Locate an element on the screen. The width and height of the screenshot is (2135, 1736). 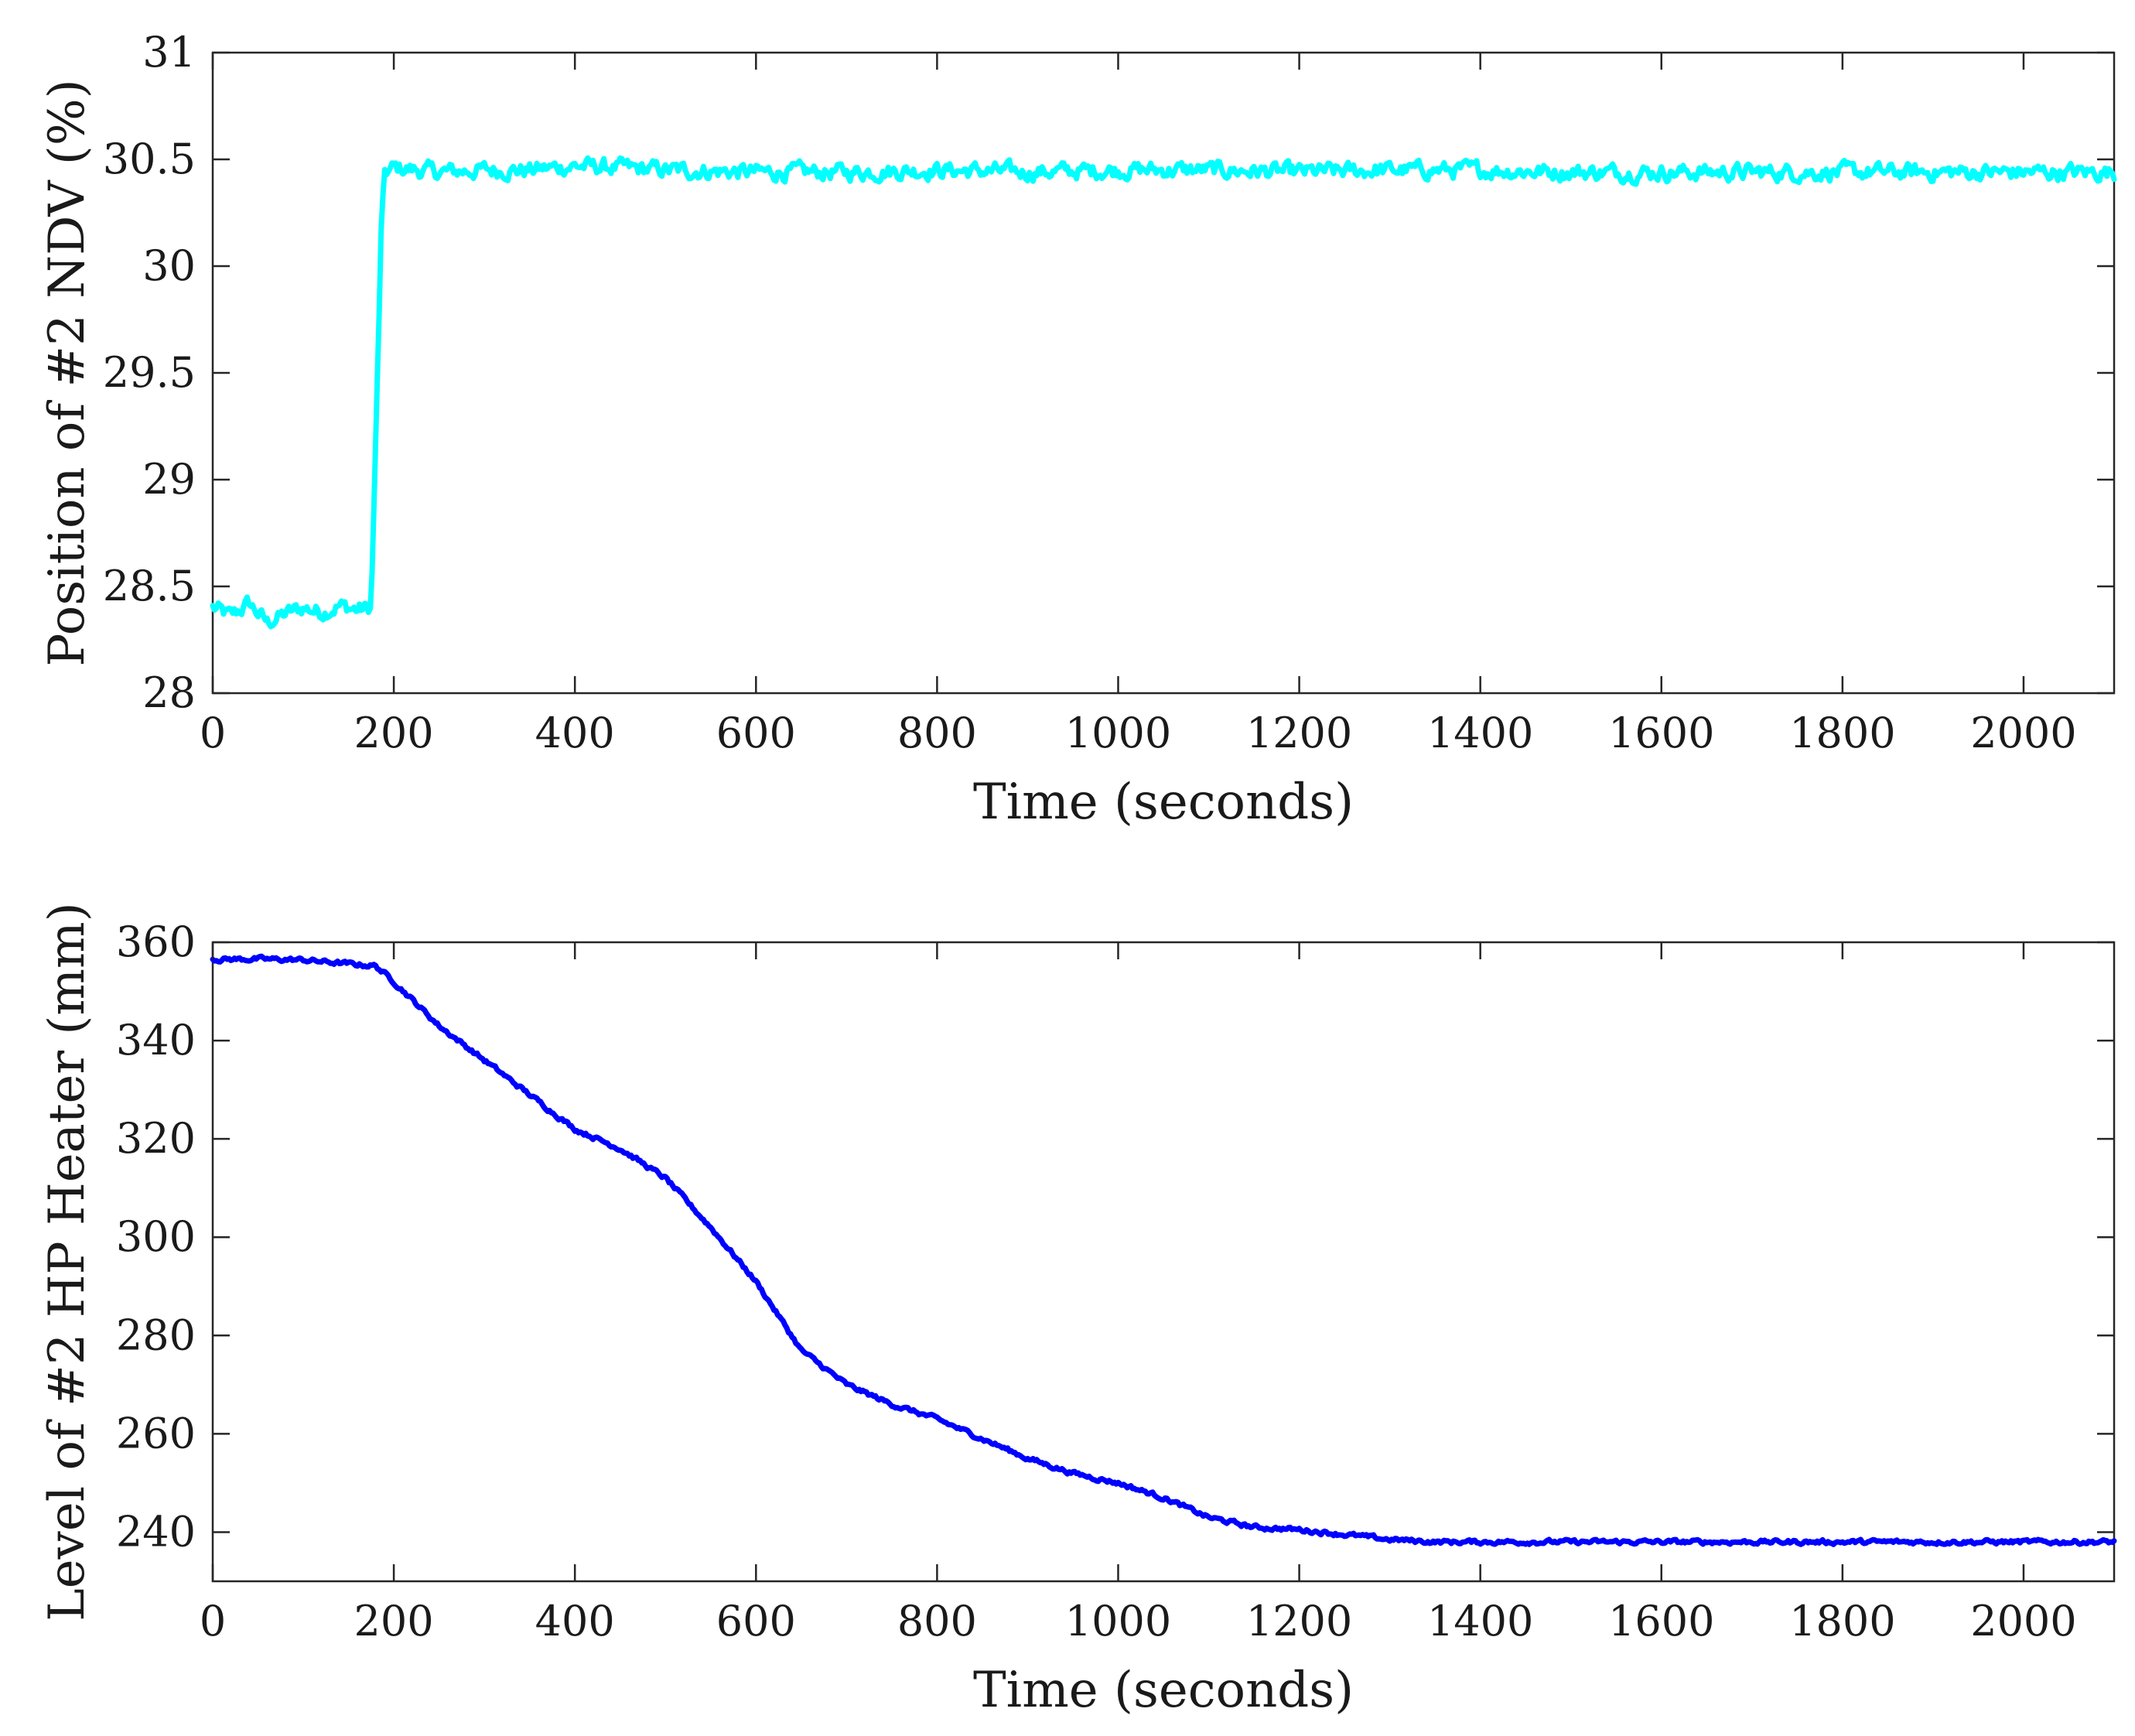
y-tick-label: 360 is located at coordinates (156, 942).